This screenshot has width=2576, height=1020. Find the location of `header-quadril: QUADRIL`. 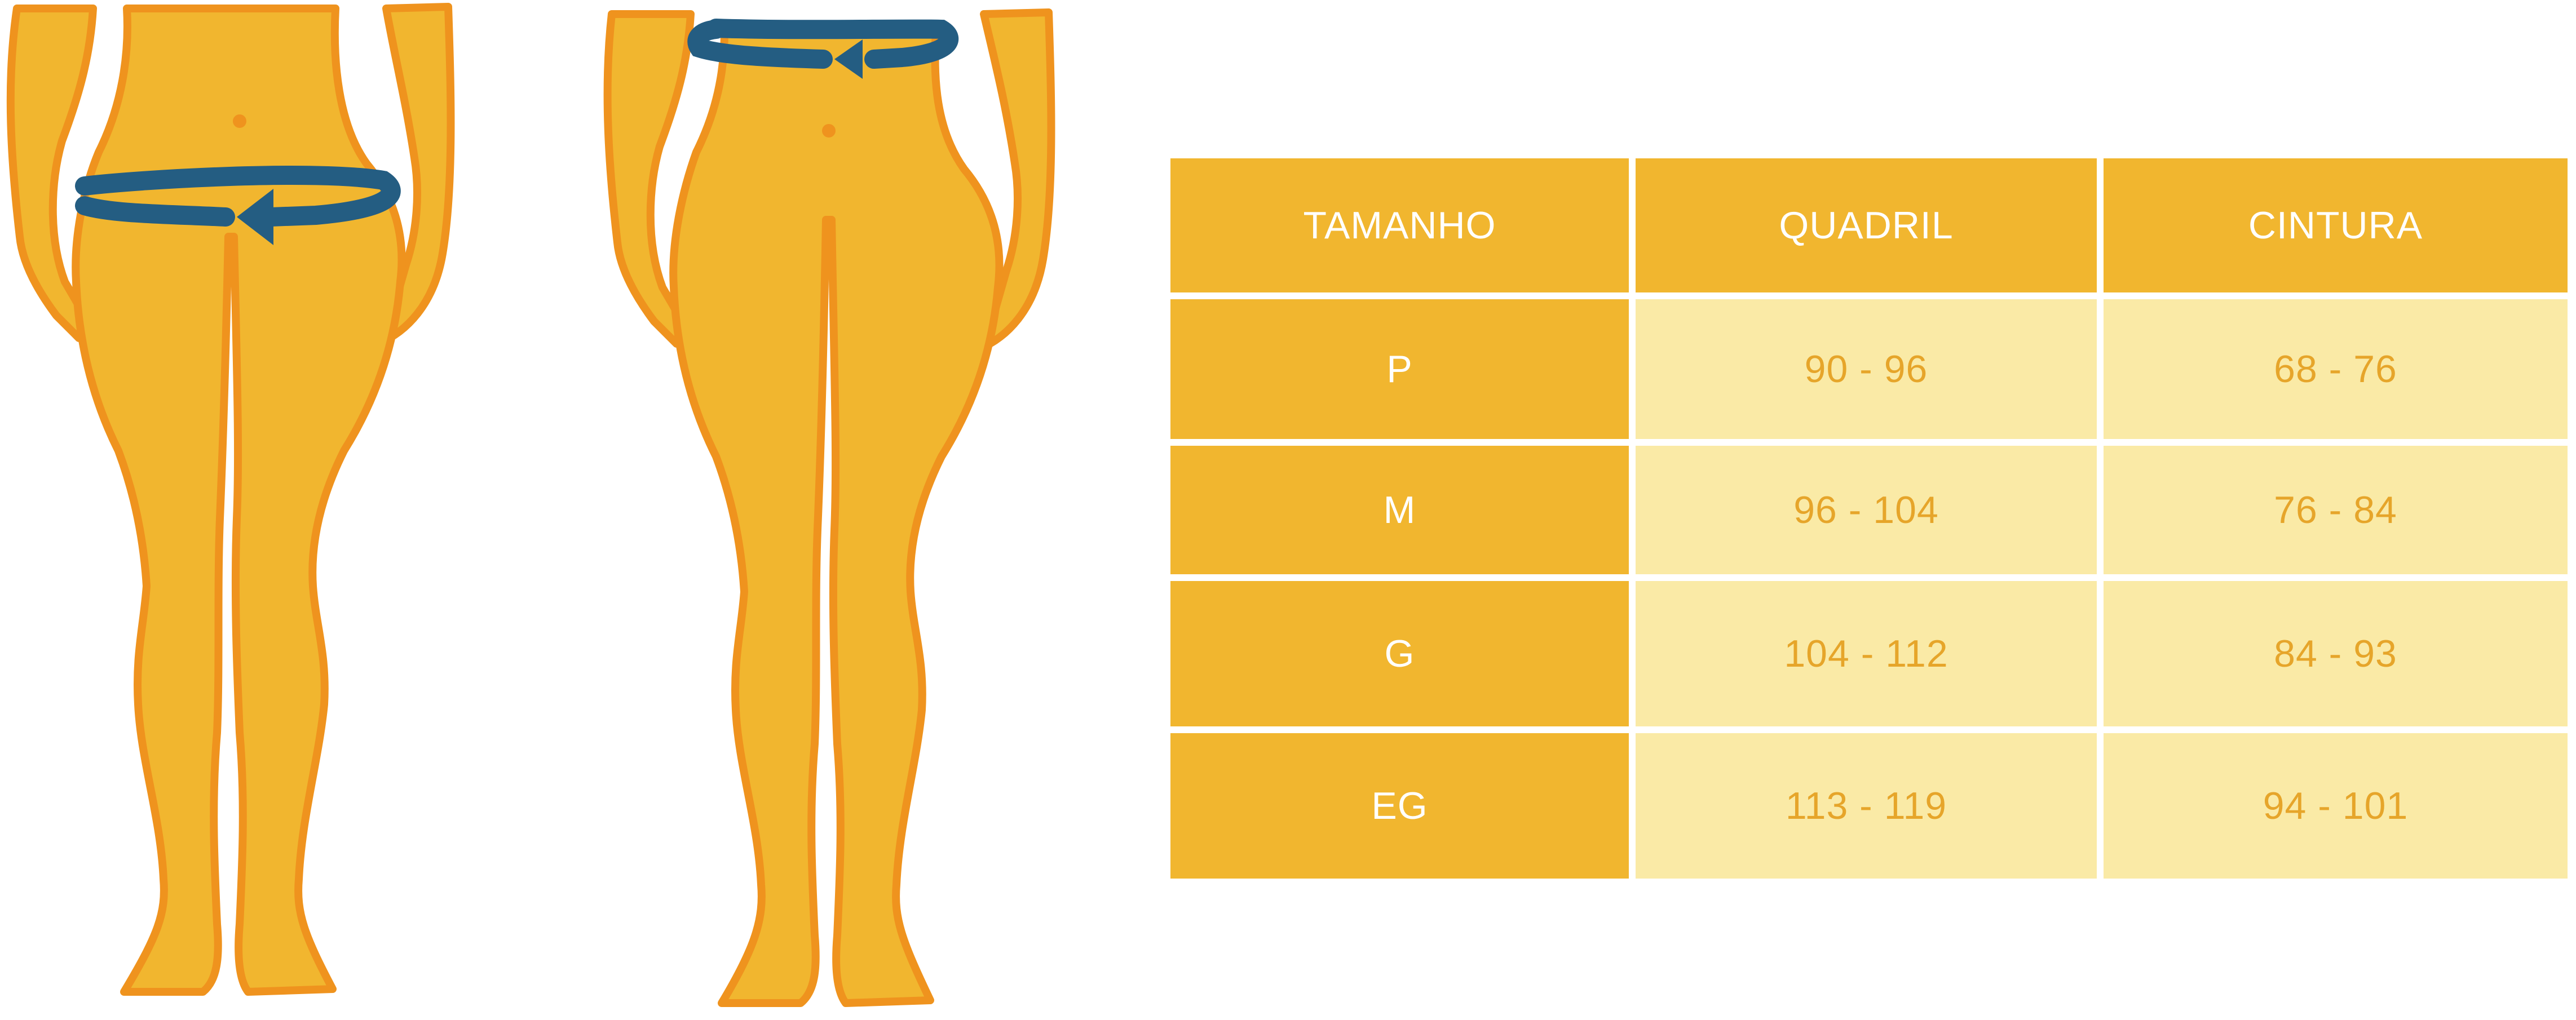

header-quadril: QUADRIL is located at coordinates (1866, 225).